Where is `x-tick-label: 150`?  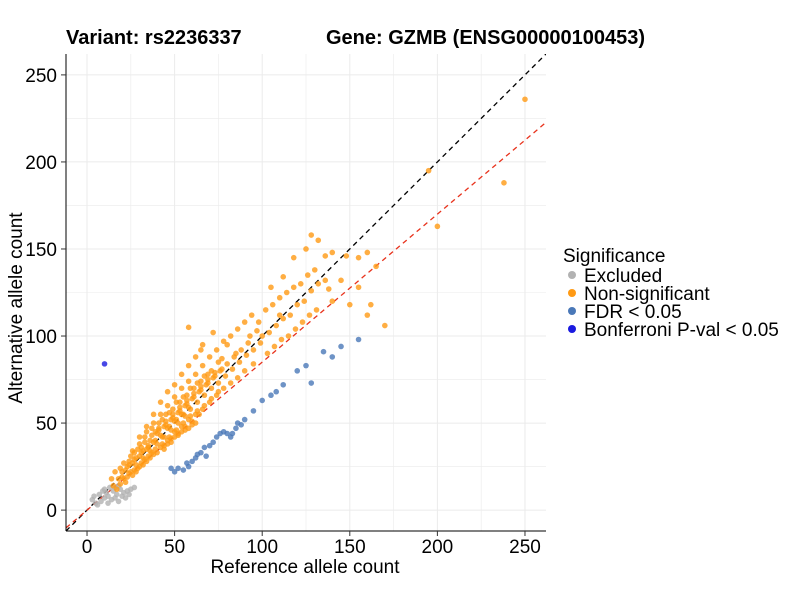 x-tick-label: 150 is located at coordinates (350, 547).